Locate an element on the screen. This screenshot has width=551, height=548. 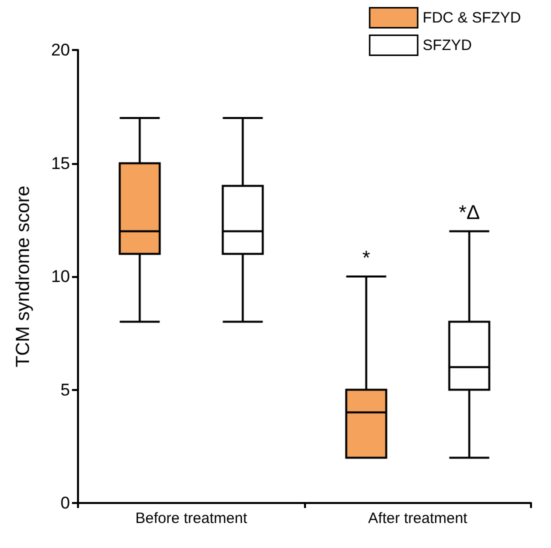
y-tick-label: 5 is located at coordinates (65, 390).